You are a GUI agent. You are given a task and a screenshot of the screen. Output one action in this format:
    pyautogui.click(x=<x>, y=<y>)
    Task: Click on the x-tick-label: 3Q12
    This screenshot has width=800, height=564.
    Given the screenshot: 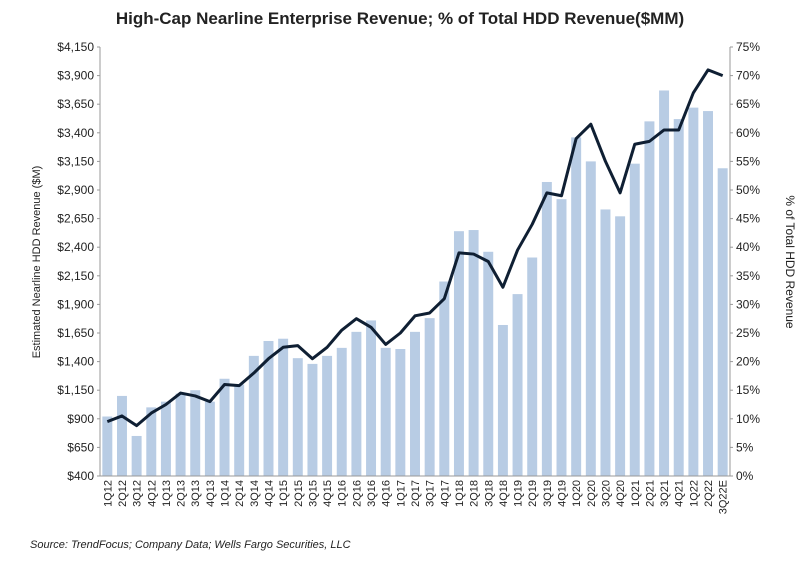 What is the action you would take?
    pyautogui.click(x=138, y=493)
    